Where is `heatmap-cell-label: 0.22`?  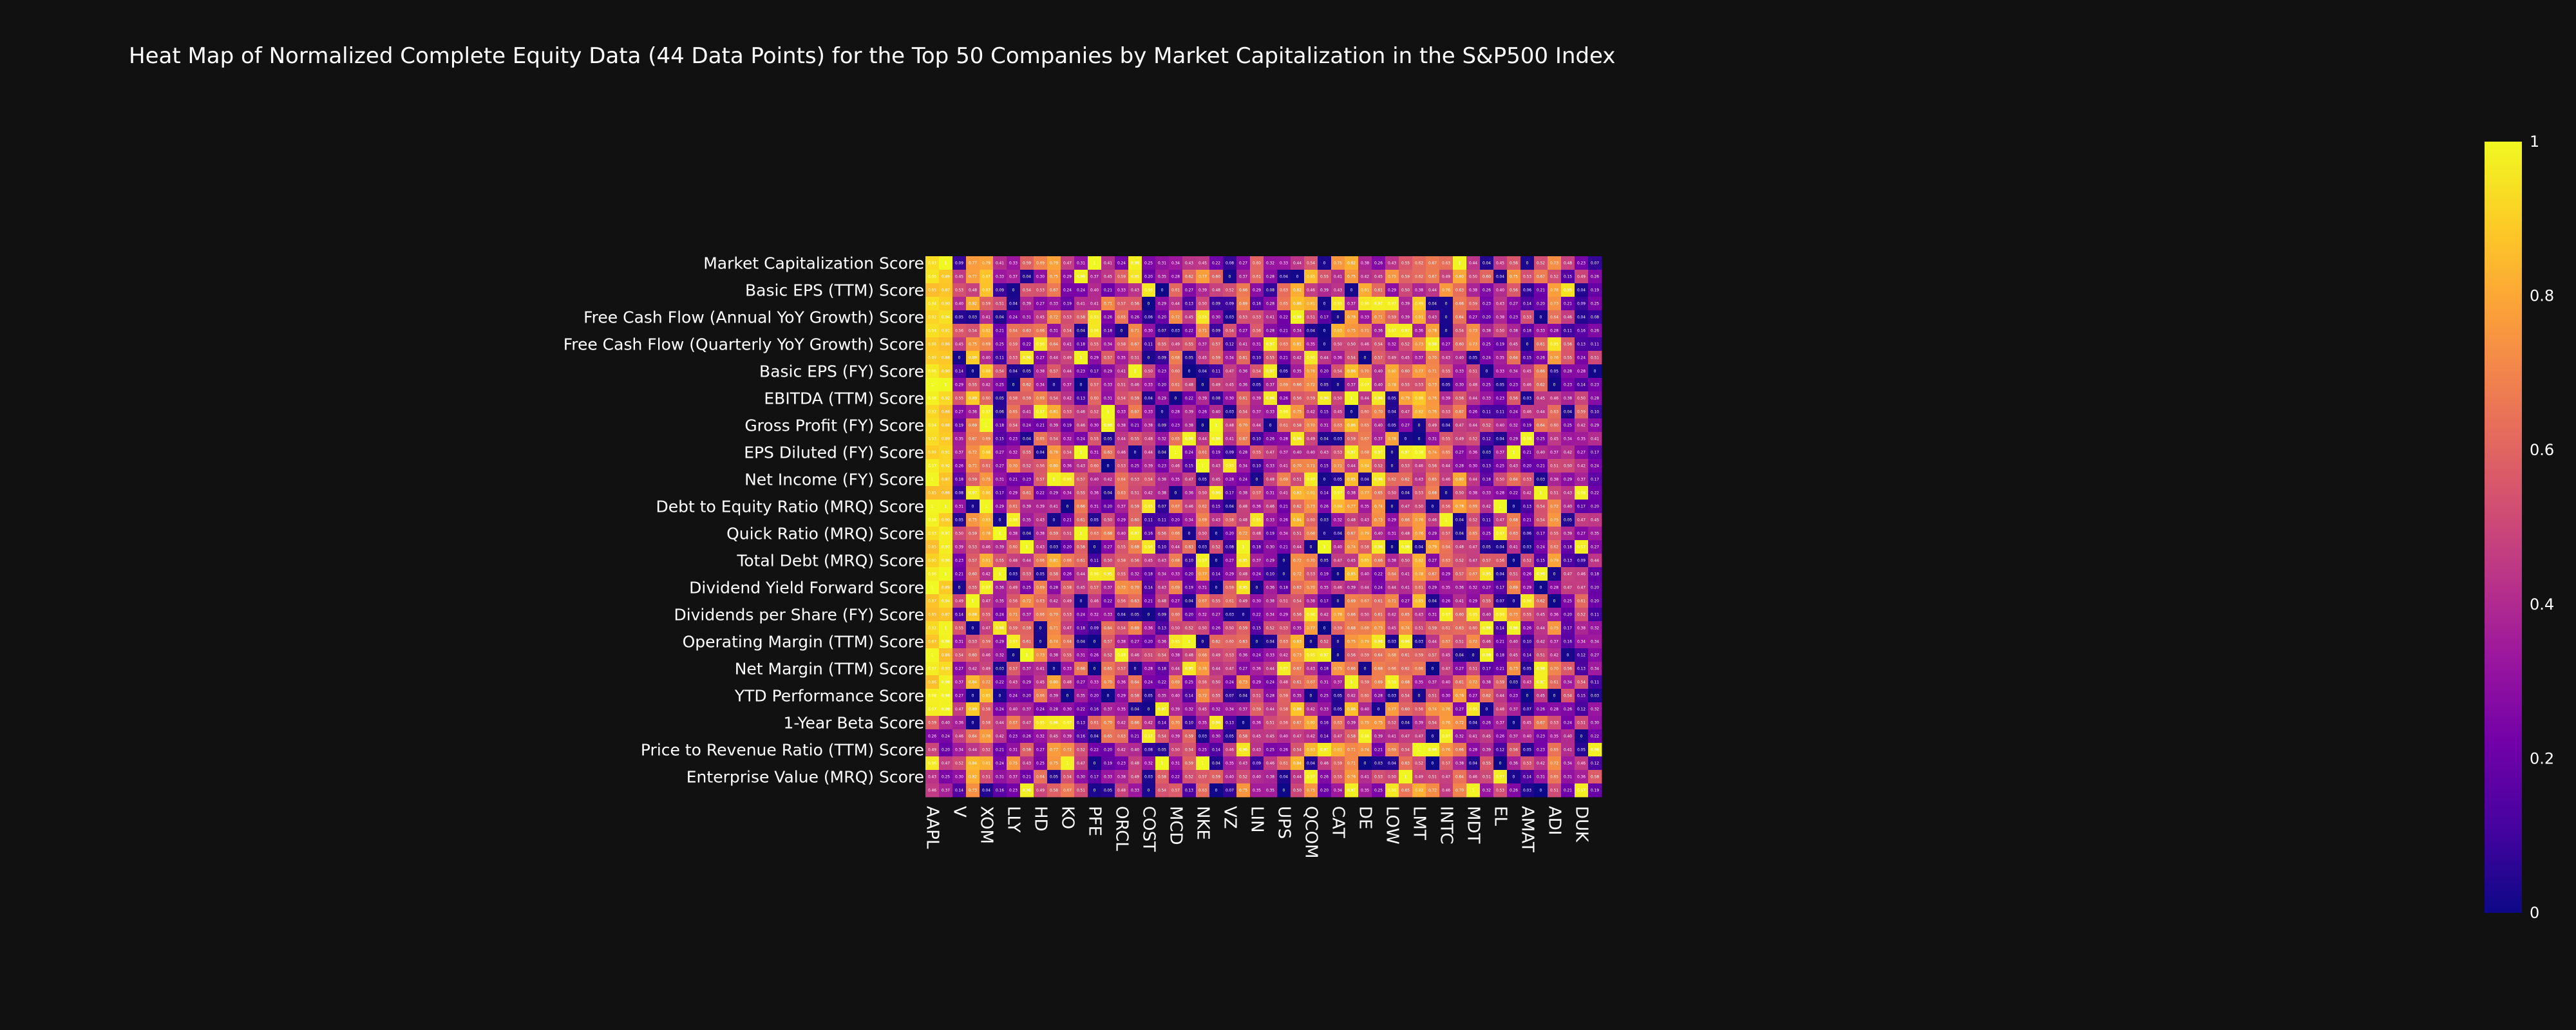
heatmap-cell-label: 0.22 is located at coordinates (1108, 602).